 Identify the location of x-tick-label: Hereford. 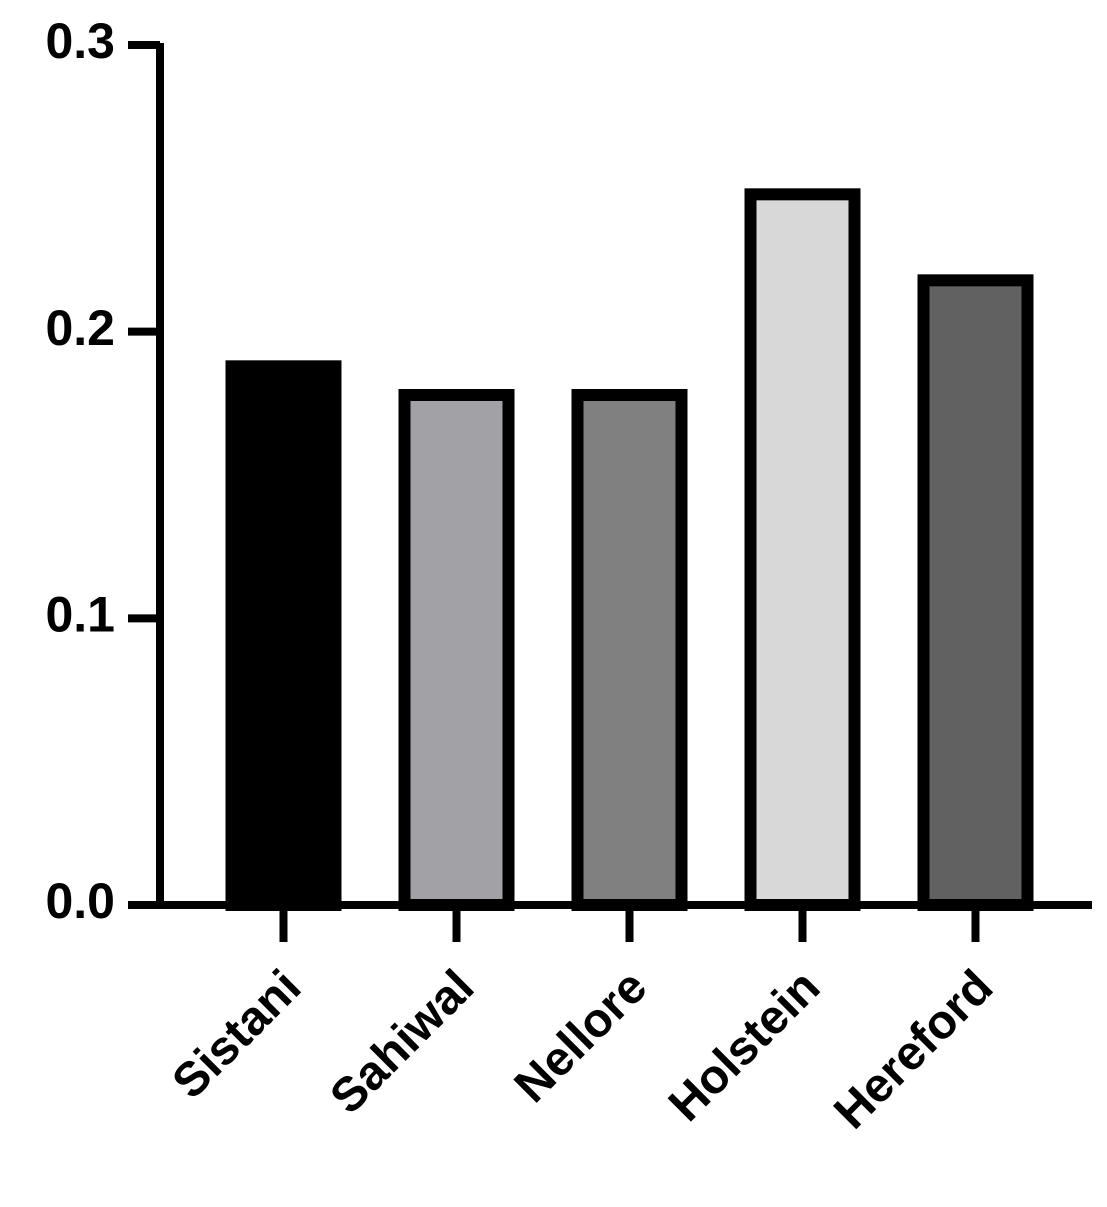
(913, 1049).